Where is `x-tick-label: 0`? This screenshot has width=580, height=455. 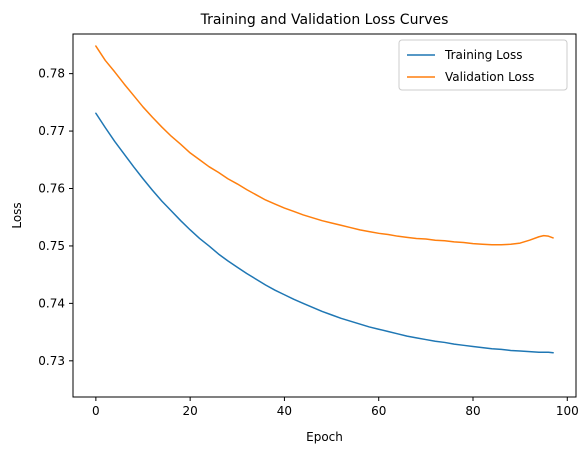 x-tick-label: 0 is located at coordinates (96, 411).